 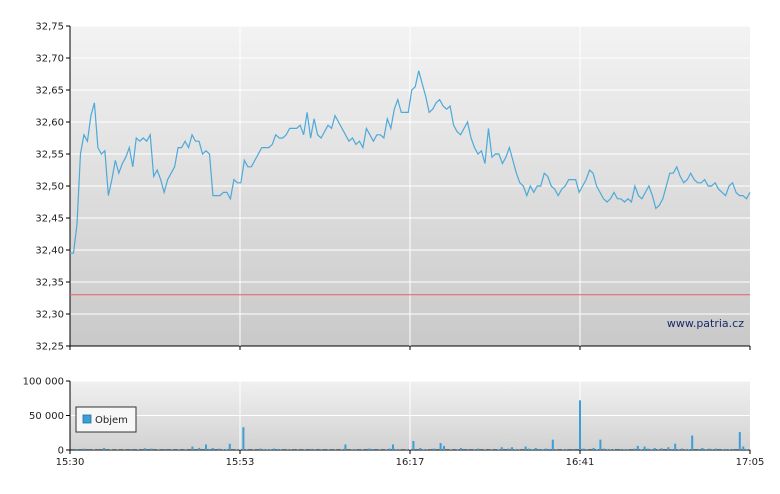 What do you see at coordinates (70, 462) in the screenshot?
I see `time-tick-label: 15:30` at bounding box center [70, 462].